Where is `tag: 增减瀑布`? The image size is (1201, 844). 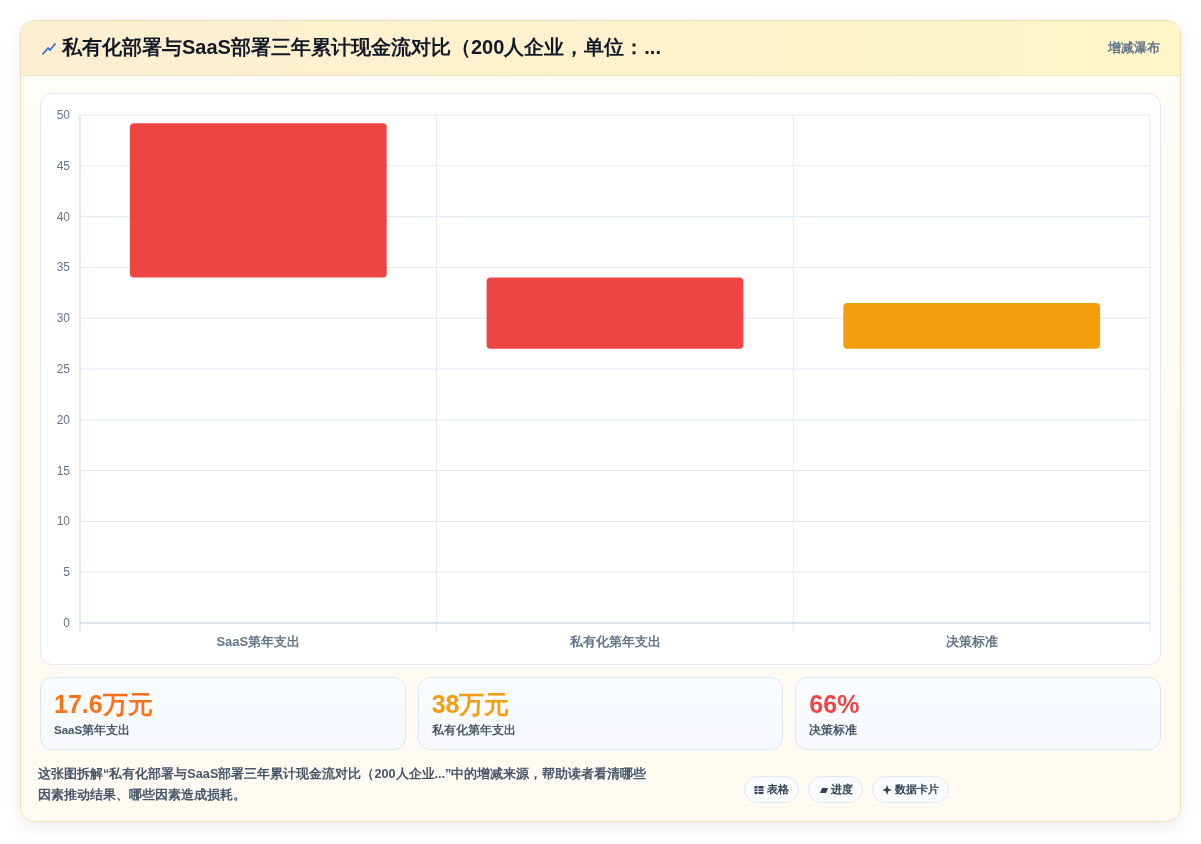
tag: 增减瀑布 is located at coordinates (1134, 48).